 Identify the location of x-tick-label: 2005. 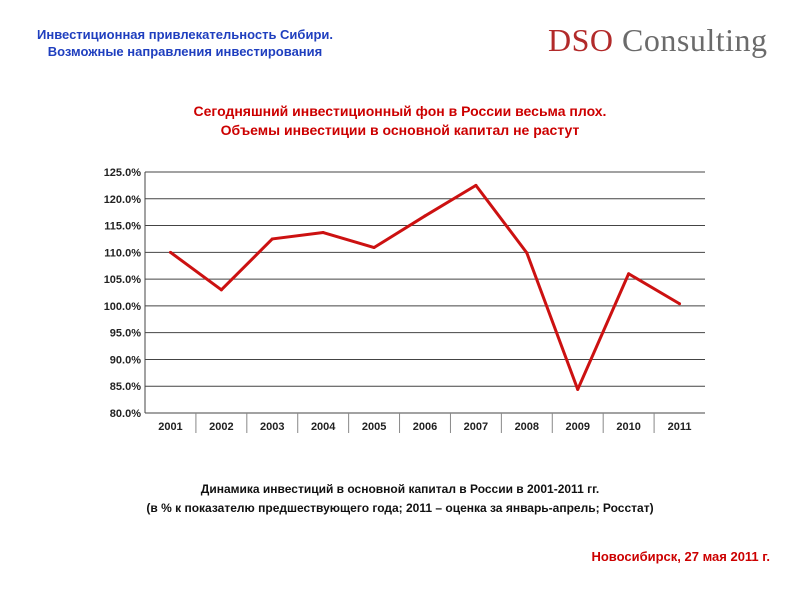
(374, 427).